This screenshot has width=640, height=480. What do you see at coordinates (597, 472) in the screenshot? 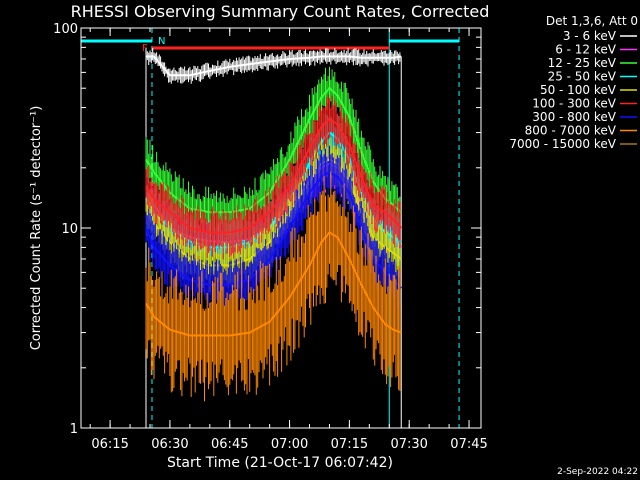
I see `footer-date: 2-Sep-2022 04:22` at bounding box center [597, 472].